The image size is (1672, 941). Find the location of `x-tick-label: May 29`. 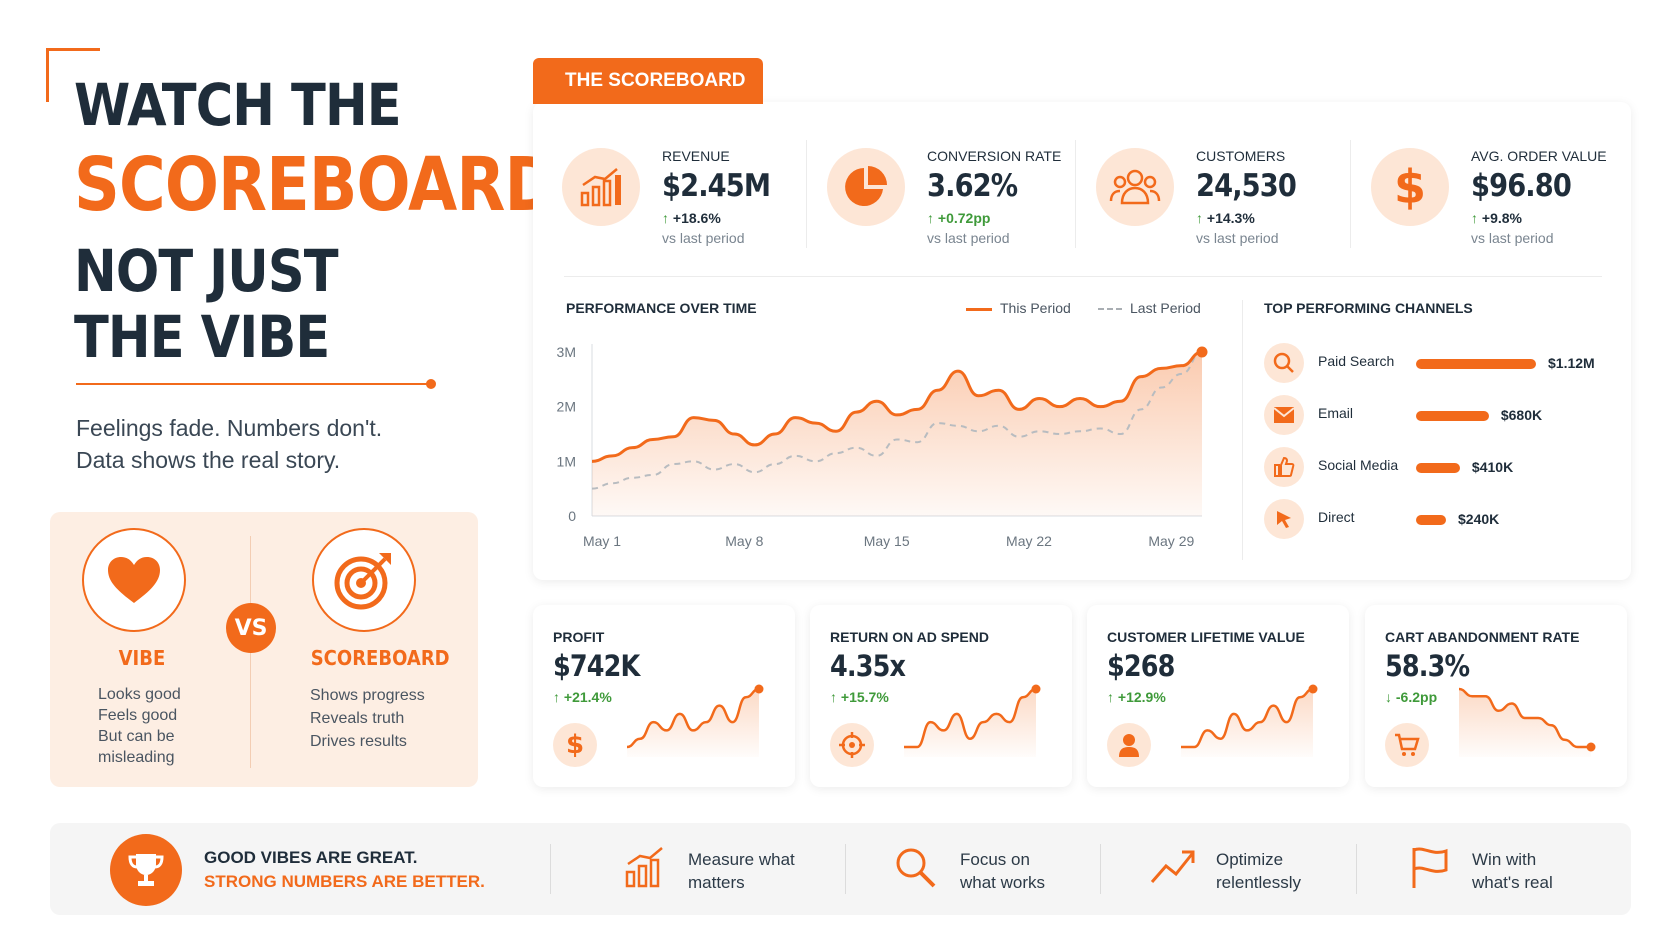

x-tick-label: May 29 is located at coordinates (1171, 541).